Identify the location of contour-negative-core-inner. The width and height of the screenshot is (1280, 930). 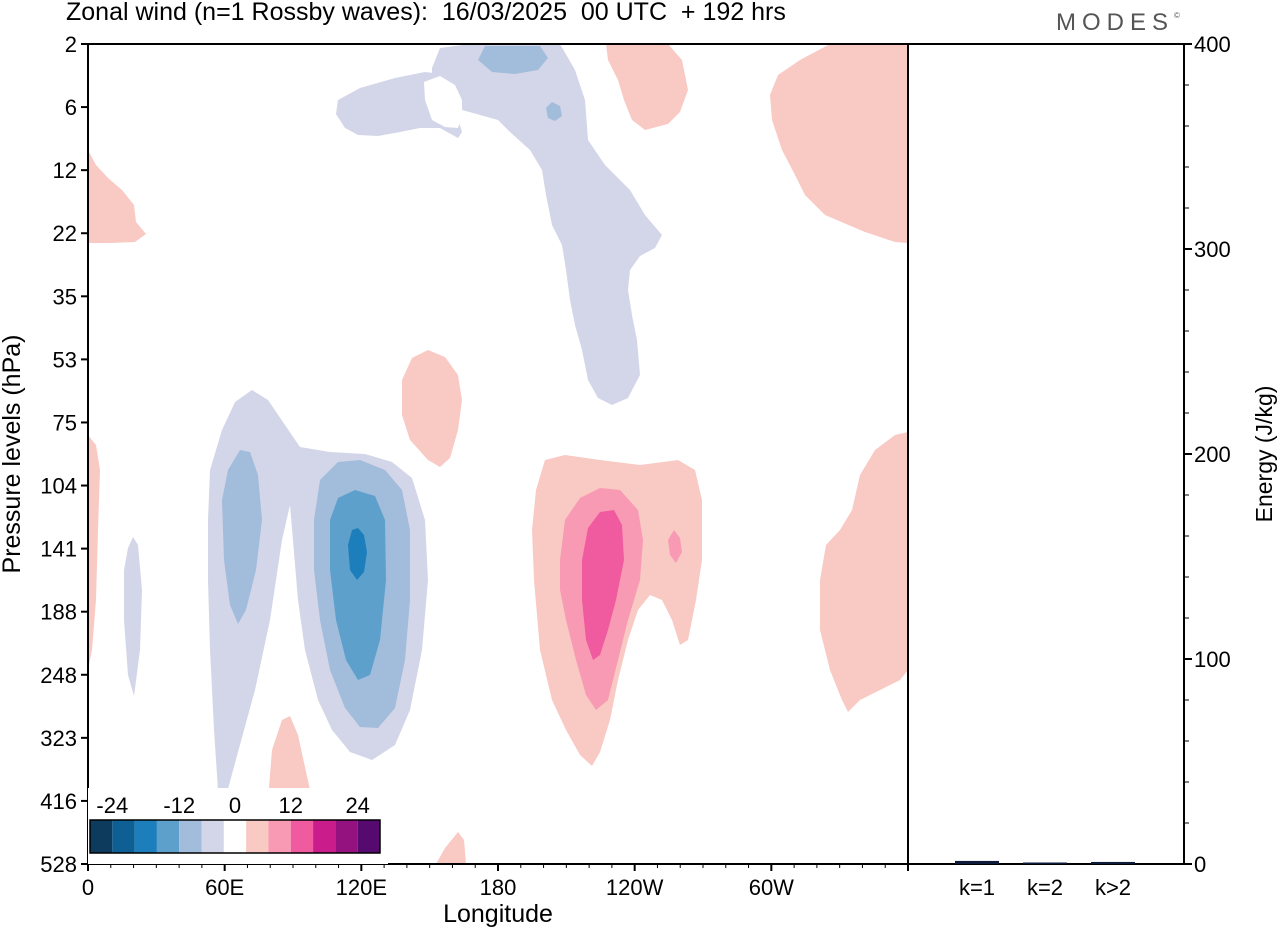
(357, 554).